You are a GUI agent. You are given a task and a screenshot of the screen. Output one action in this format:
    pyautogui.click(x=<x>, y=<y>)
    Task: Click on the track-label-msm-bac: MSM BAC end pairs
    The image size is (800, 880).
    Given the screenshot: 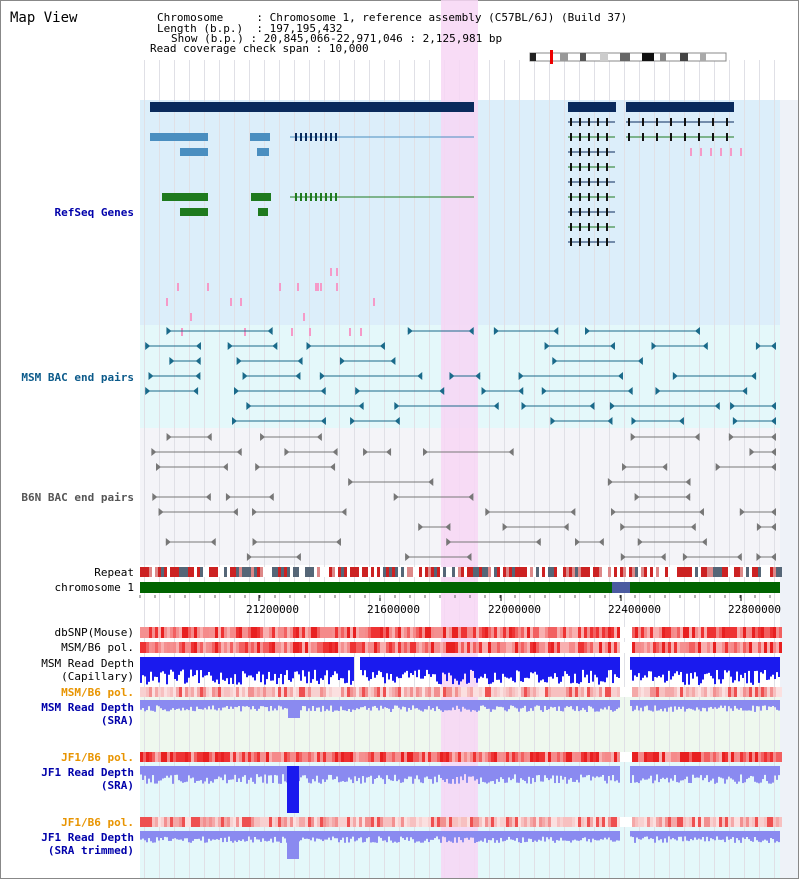 What is the action you would take?
    pyautogui.click(x=77, y=377)
    